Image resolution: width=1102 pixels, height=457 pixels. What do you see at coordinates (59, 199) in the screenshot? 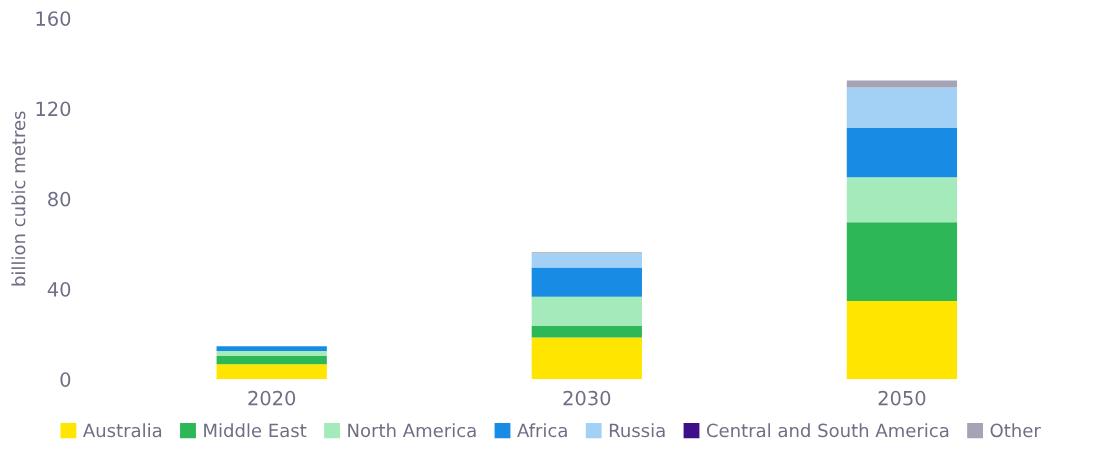
I see `y-tick-label: 80` at bounding box center [59, 199].